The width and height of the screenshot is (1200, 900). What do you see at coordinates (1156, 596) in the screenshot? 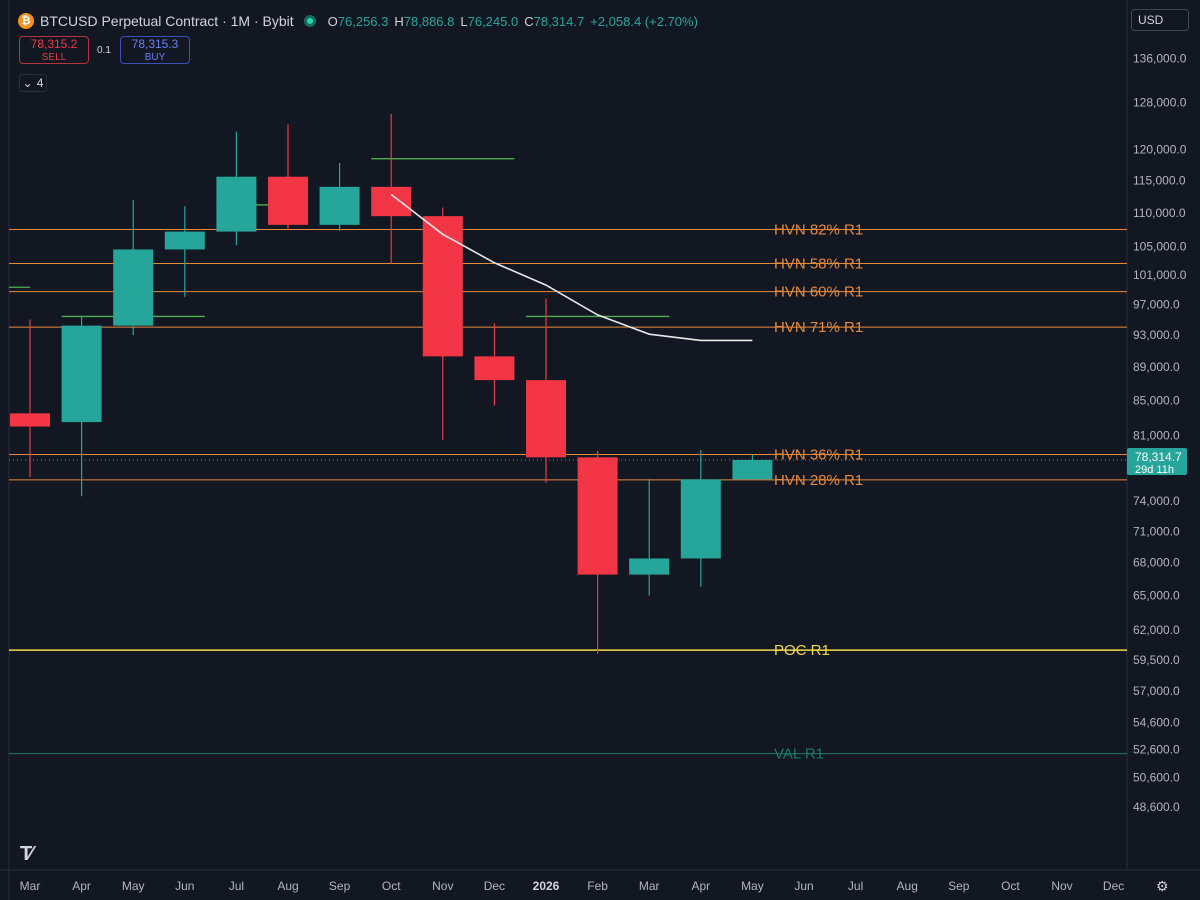
I see `y-tick-label: 65,000.0` at bounding box center [1156, 596].